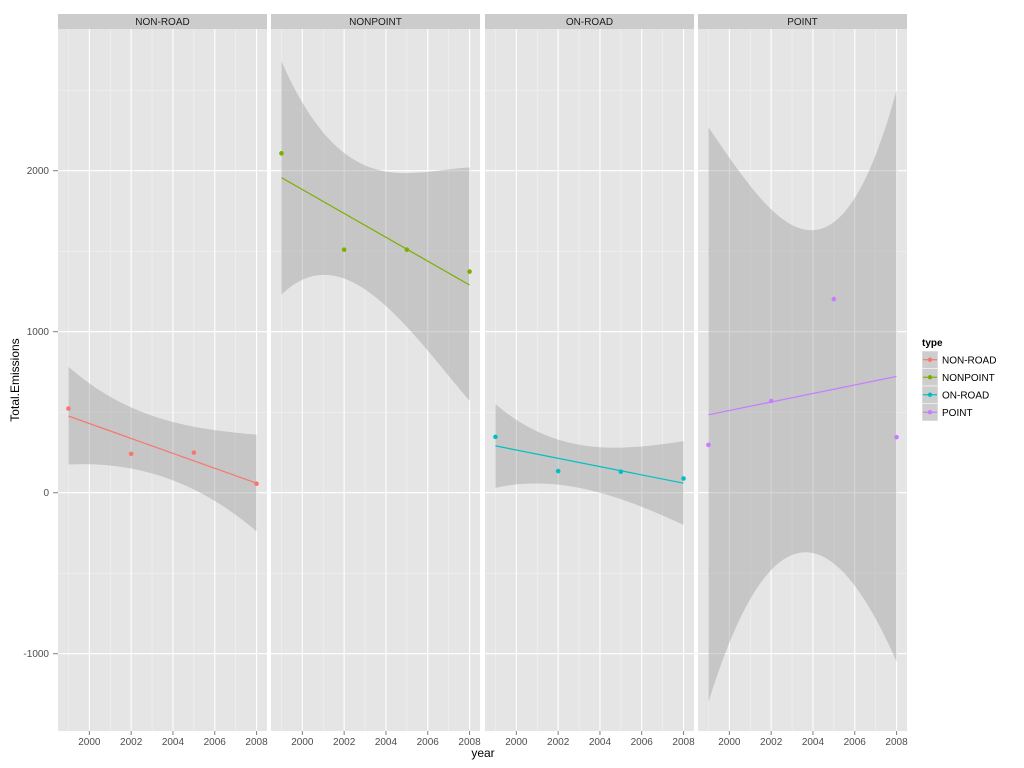  I want to click on x-axis-title: year, so click(482, 753).